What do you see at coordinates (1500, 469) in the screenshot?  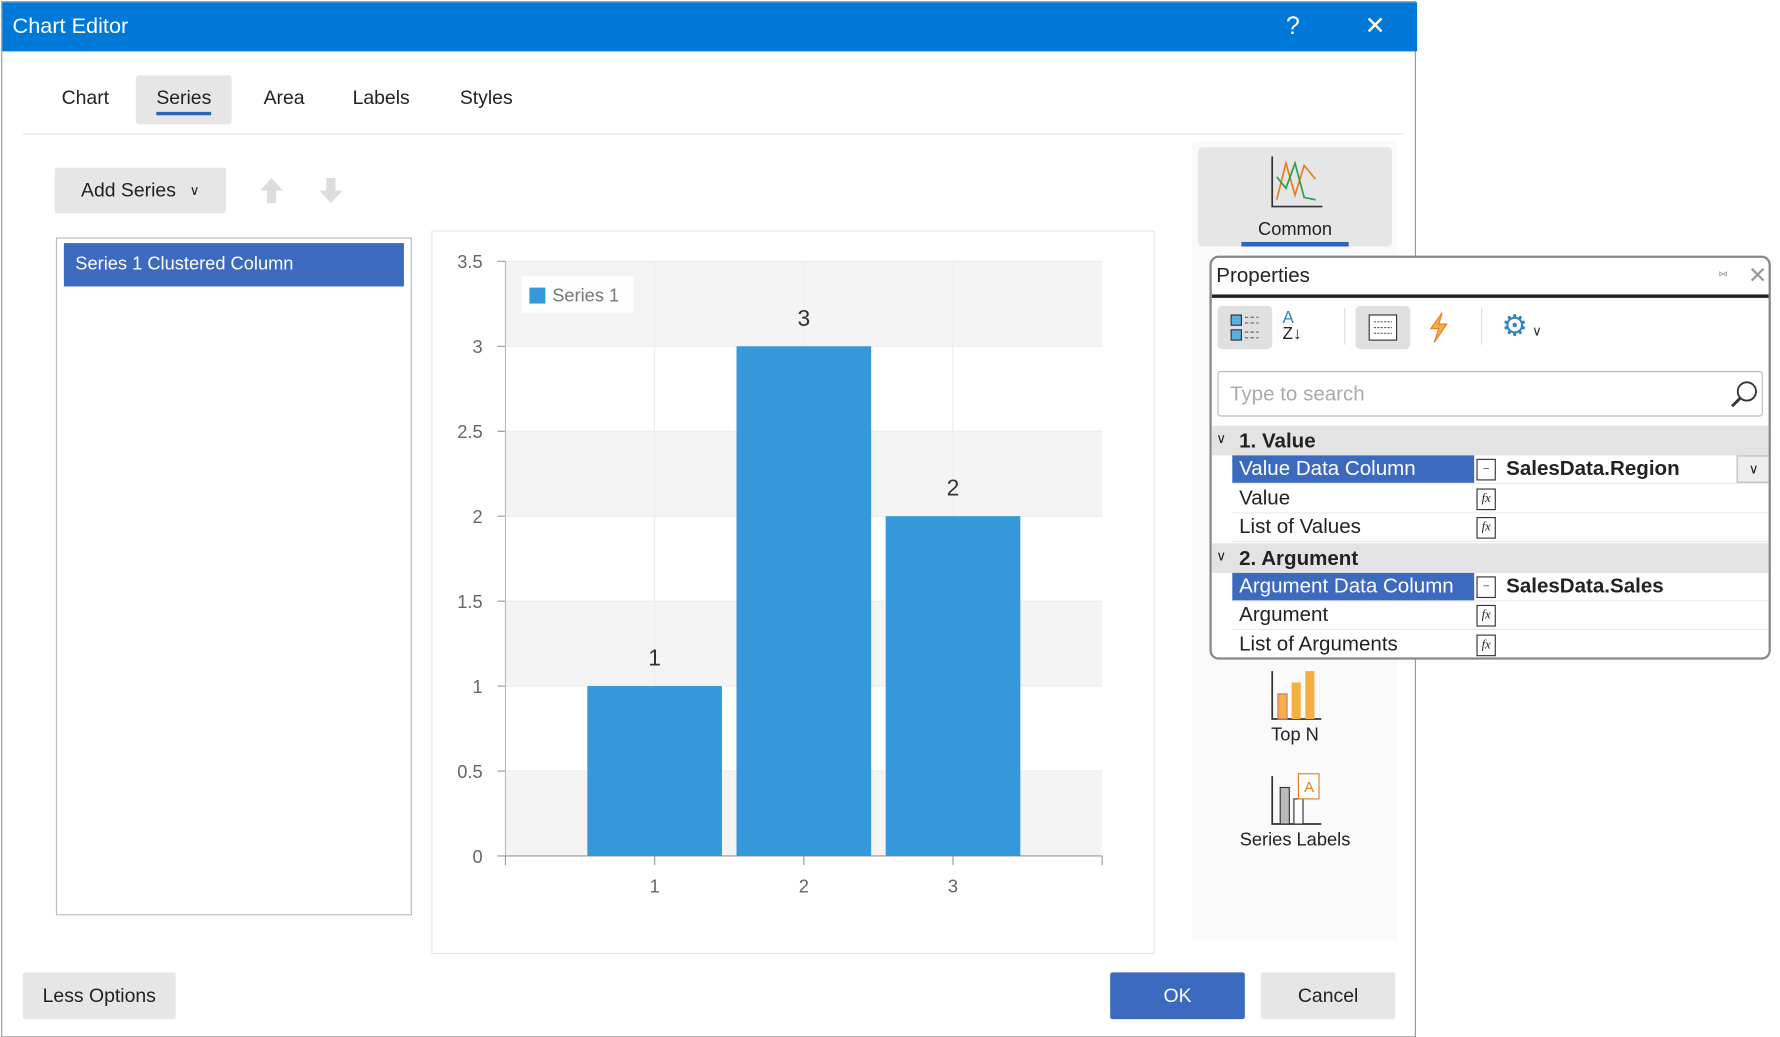 I see `property-row: Value Data Column − SalesData.Region ∨` at bounding box center [1500, 469].